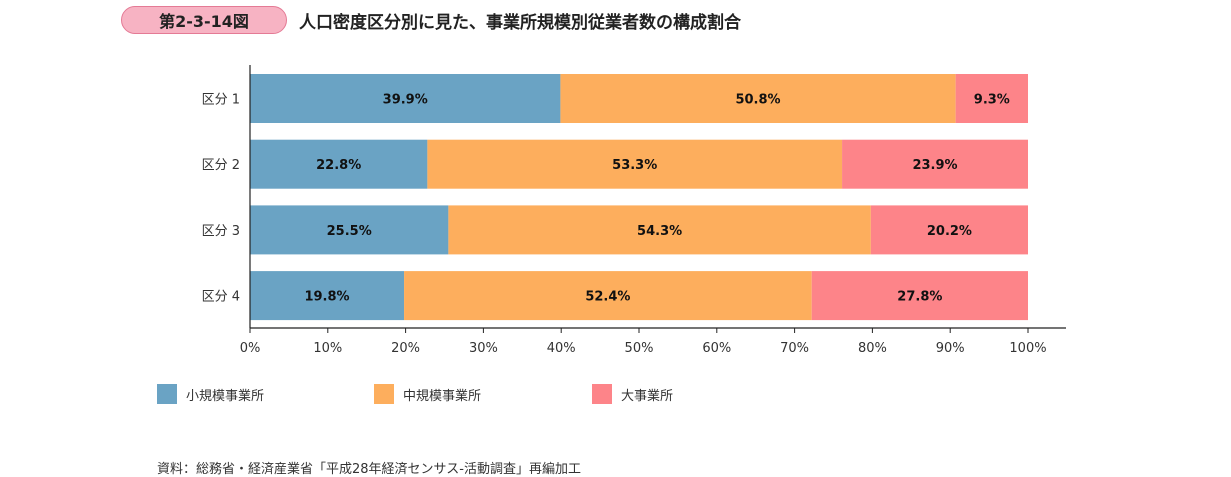 The height and width of the screenshot is (477, 1231). I want to click on data-label: 54.3%, so click(659, 231).